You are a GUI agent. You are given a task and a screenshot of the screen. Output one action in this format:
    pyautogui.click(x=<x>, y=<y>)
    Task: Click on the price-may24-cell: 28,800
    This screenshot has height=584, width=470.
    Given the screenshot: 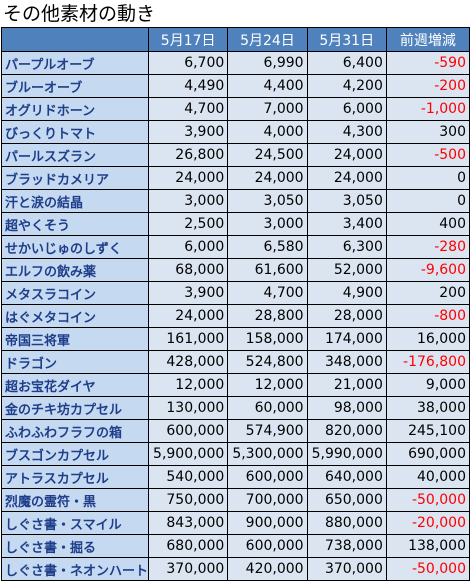 What is the action you would take?
    pyautogui.click(x=267, y=316)
    